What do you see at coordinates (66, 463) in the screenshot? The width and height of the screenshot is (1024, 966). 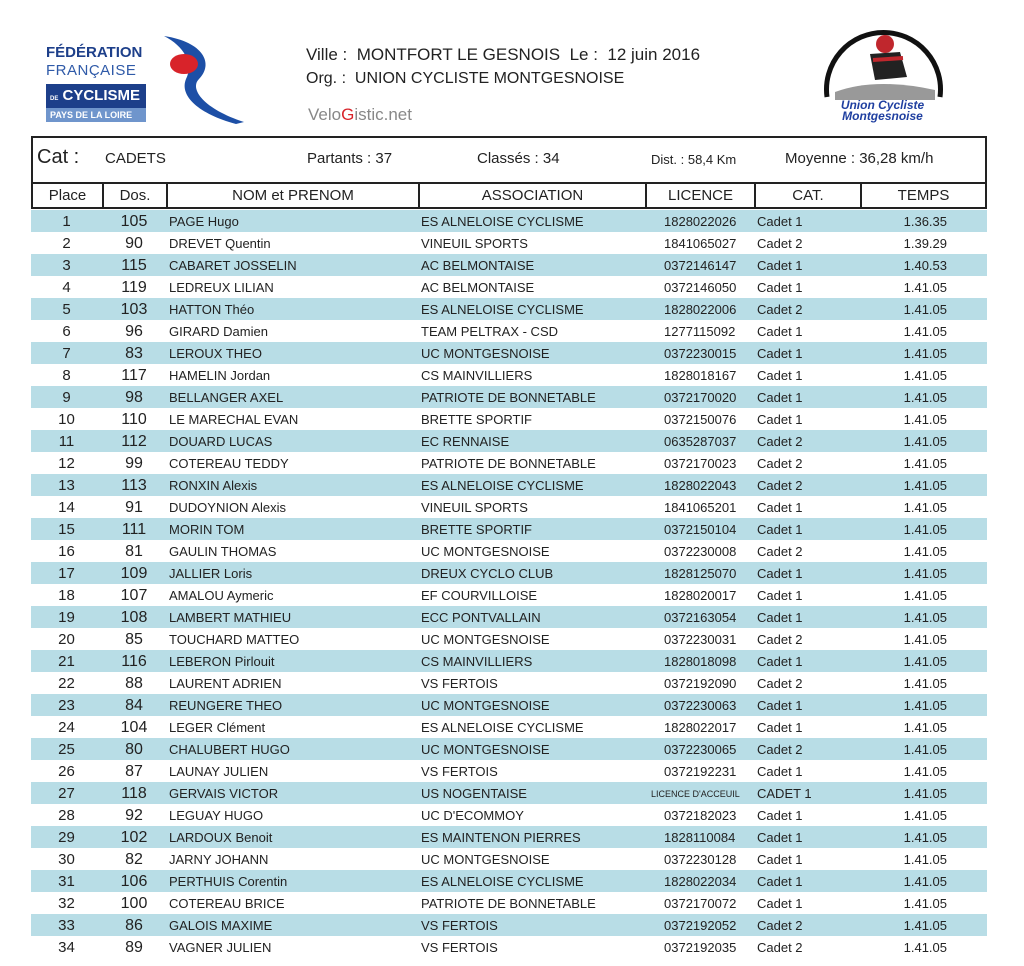 I see `cell-place: 12` at bounding box center [66, 463].